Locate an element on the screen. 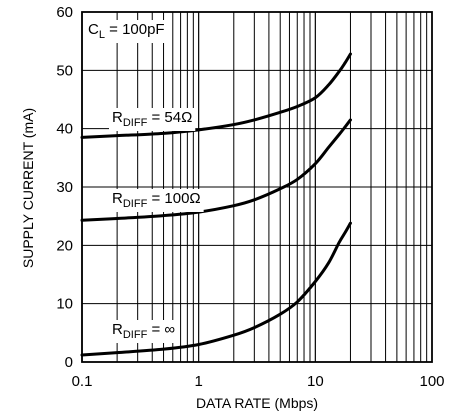 The image size is (461, 417). x-axis-label: DATA RATE (Mbps) is located at coordinates (257, 403).